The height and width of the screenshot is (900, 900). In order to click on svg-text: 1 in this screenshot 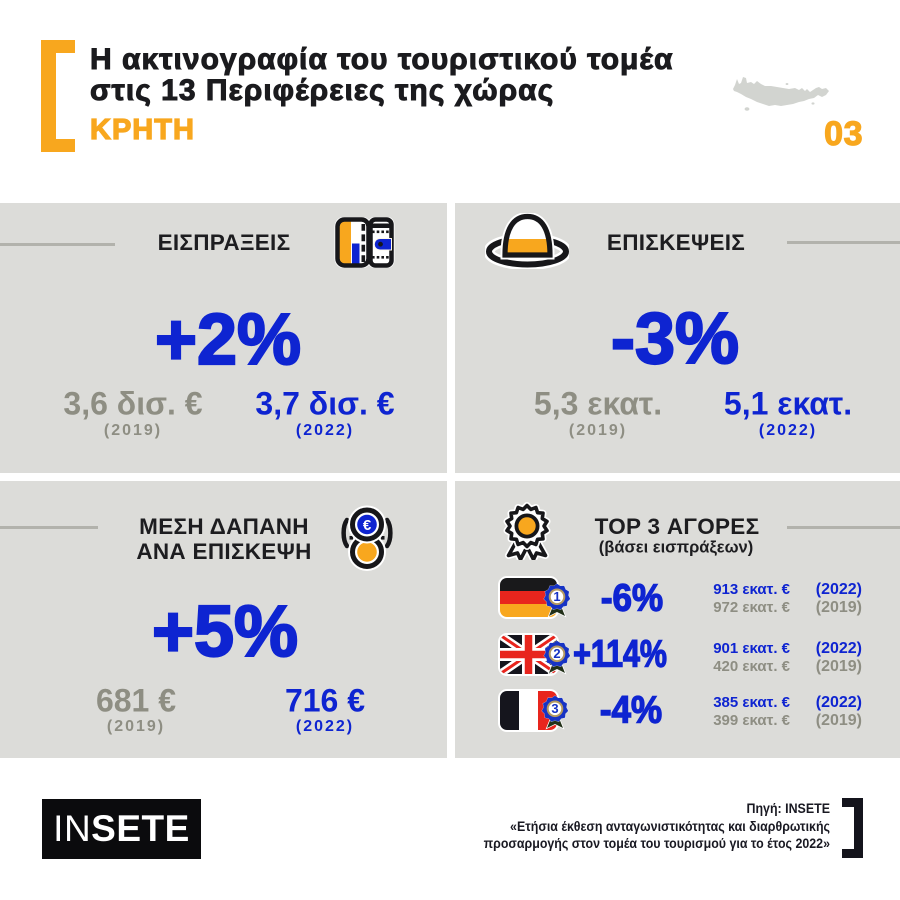, I will do `click(556, 596)`.